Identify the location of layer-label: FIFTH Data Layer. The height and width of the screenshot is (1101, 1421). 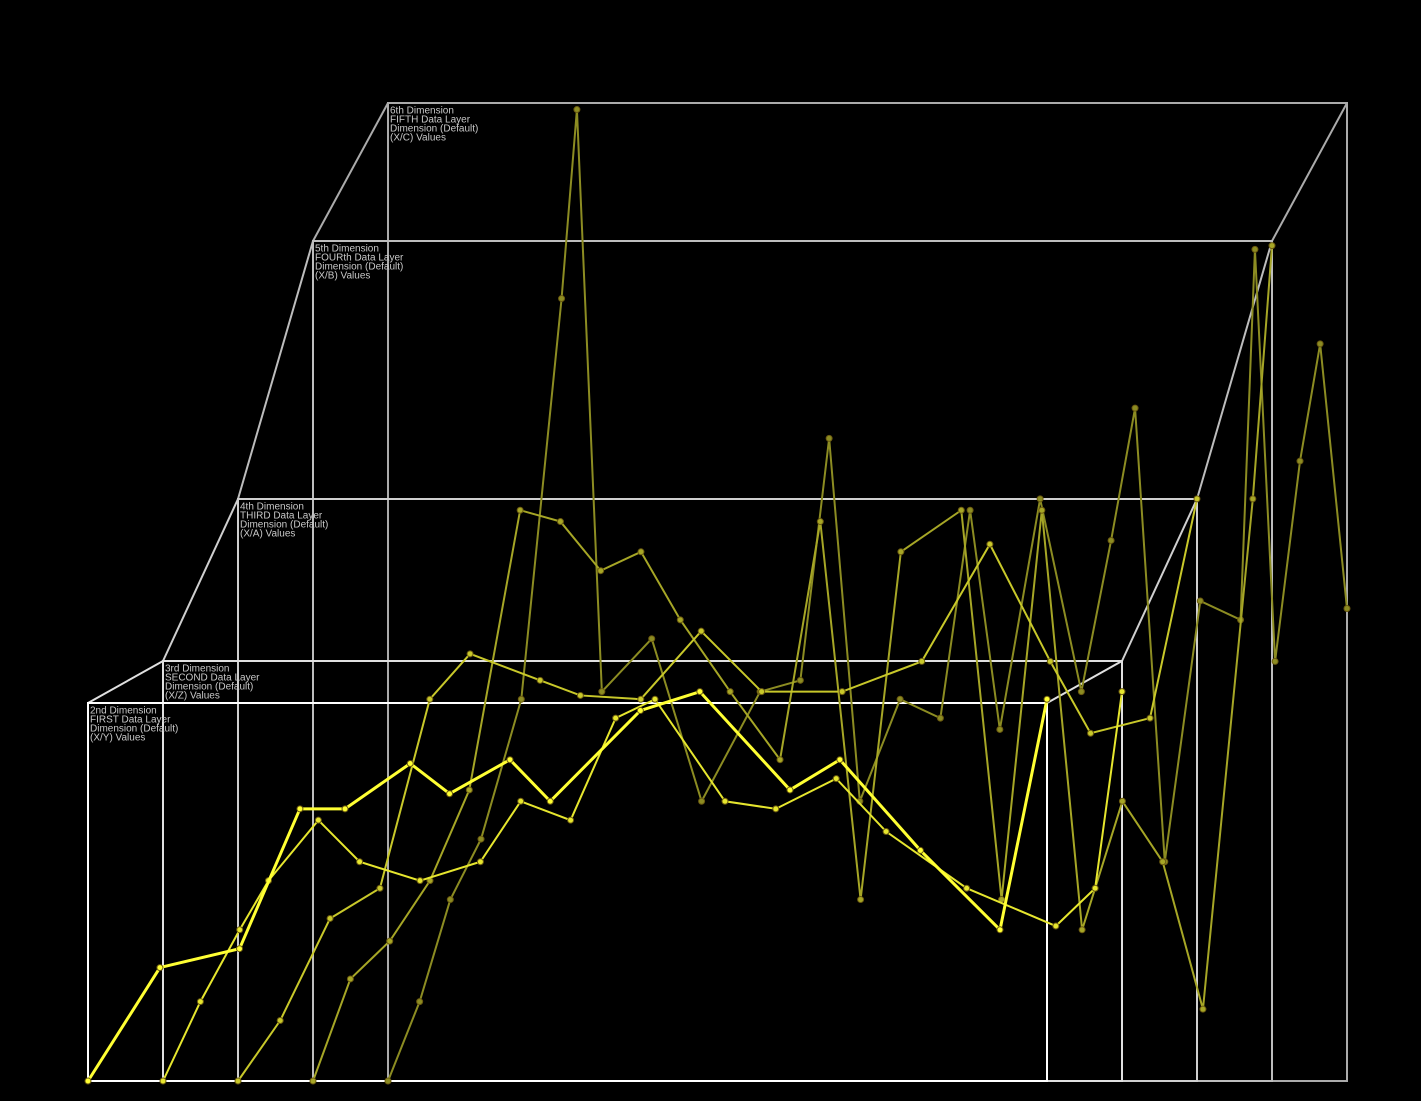
(430, 120).